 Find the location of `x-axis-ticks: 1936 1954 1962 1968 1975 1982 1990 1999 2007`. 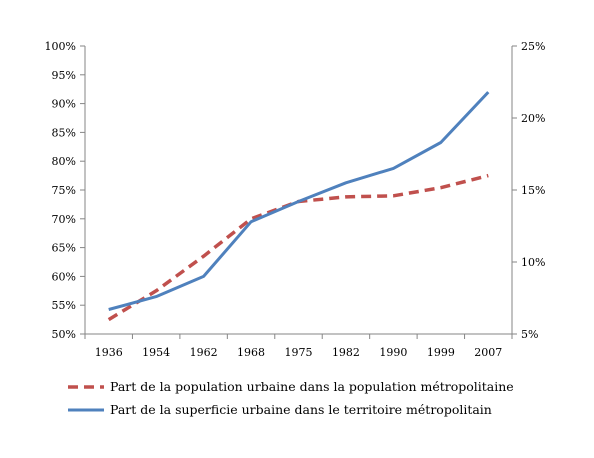

x-axis-ticks: 1936 1954 1962 1968 1975 1982 1990 1999 2007 is located at coordinates (298, 346).